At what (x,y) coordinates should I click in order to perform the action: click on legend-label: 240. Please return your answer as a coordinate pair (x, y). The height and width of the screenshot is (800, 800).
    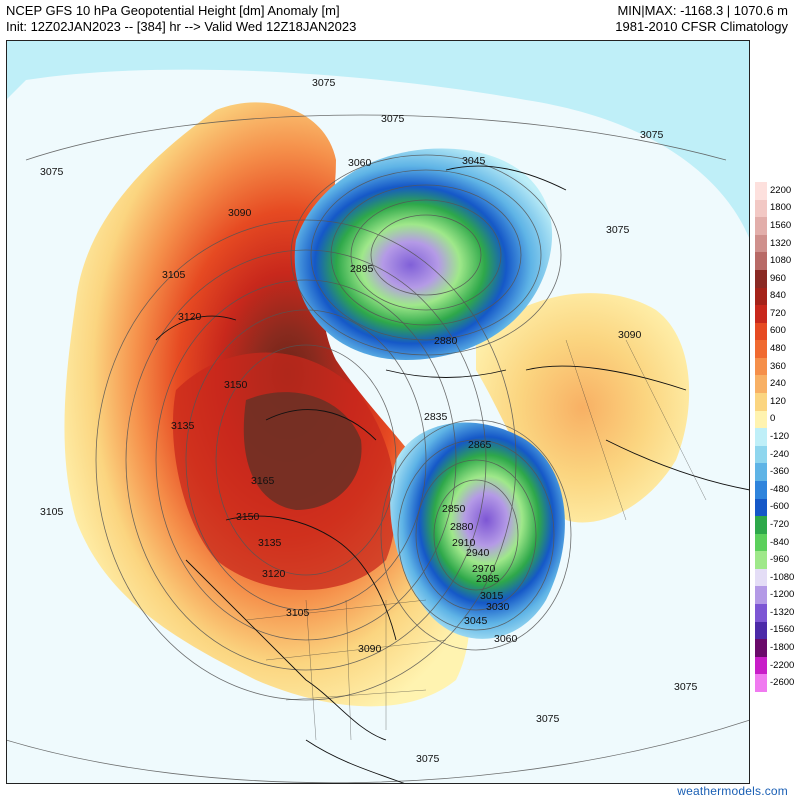
    Looking at the image, I should click on (778, 384).